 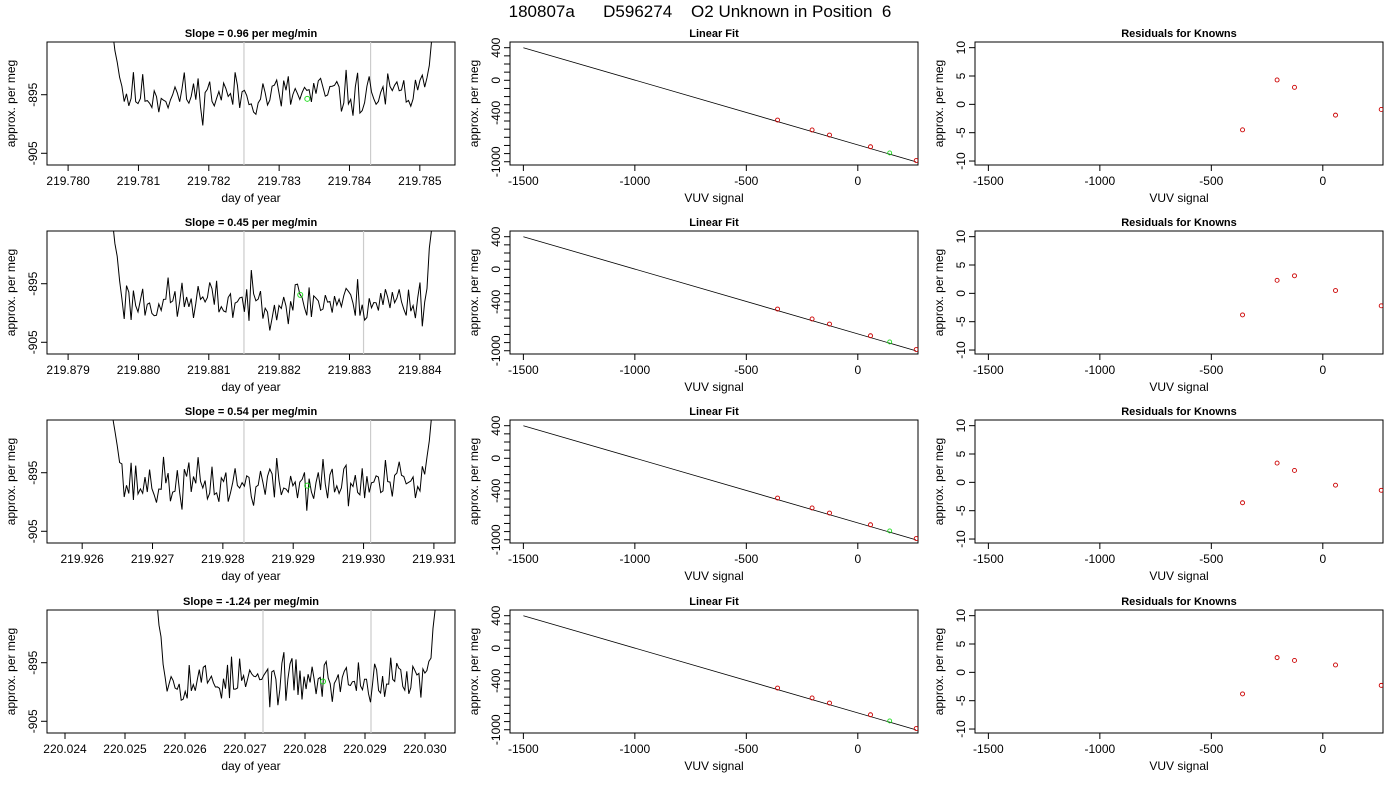 What do you see at coordinates (251, 223) in the screenshot?
I see `chart-title: Slope = 0.45 per meg/min` at bounding box center [251, 223].